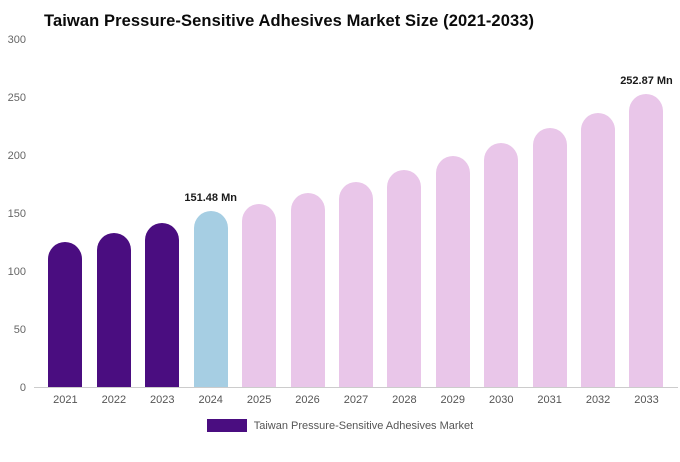 Image resolution: width=680 pixels, height=462 pixels. I want to click on bar-column: 2028, so click(404, 223).